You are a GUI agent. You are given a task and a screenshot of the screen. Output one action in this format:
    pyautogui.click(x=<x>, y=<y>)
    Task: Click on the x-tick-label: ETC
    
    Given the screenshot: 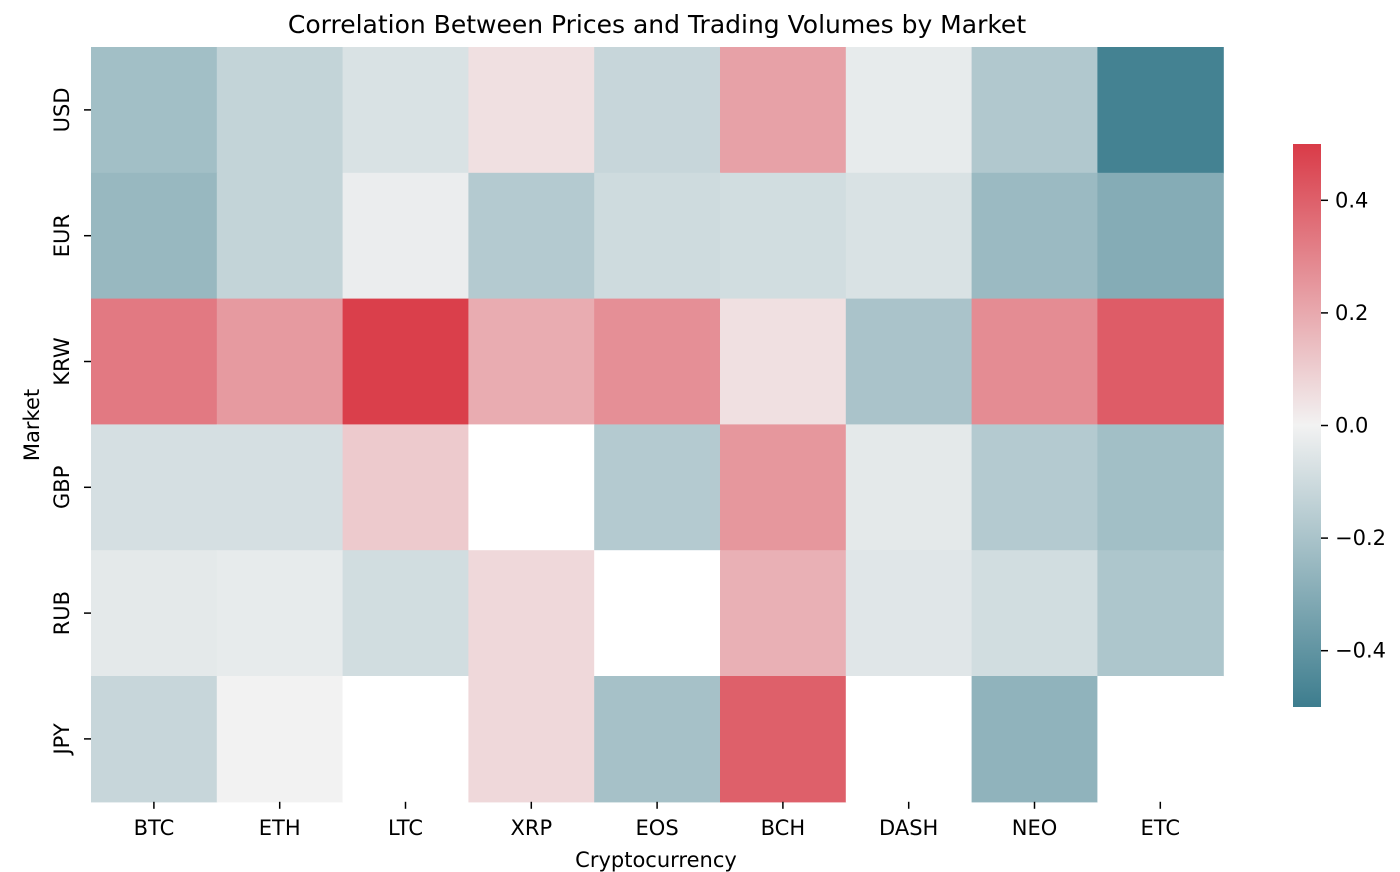 What is the action you would take?
    pyautogui.click(x=1161, y=828)
    